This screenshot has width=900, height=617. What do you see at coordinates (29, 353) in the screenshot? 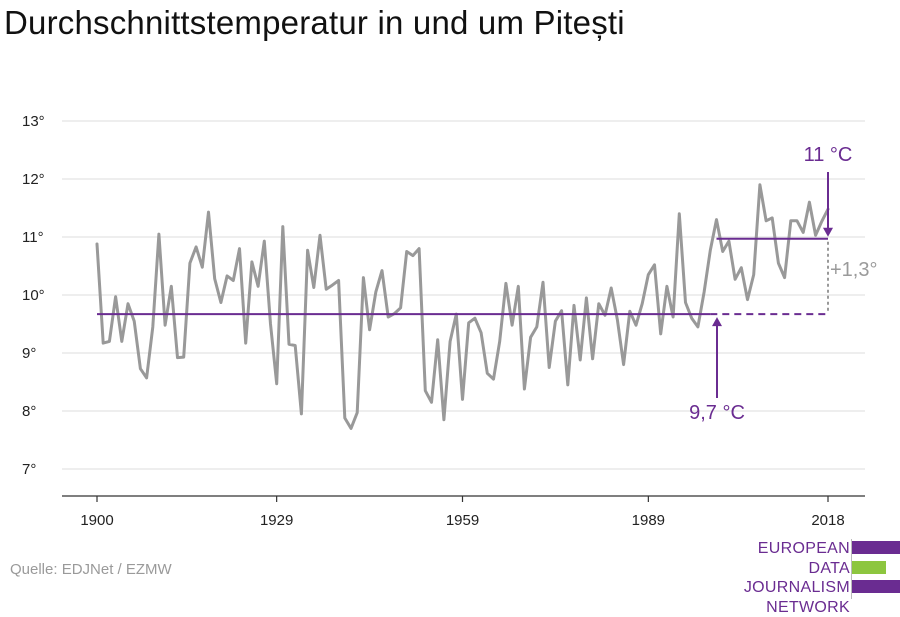
I see `y-tick-label: 9°` at bounding box center [29, 353].